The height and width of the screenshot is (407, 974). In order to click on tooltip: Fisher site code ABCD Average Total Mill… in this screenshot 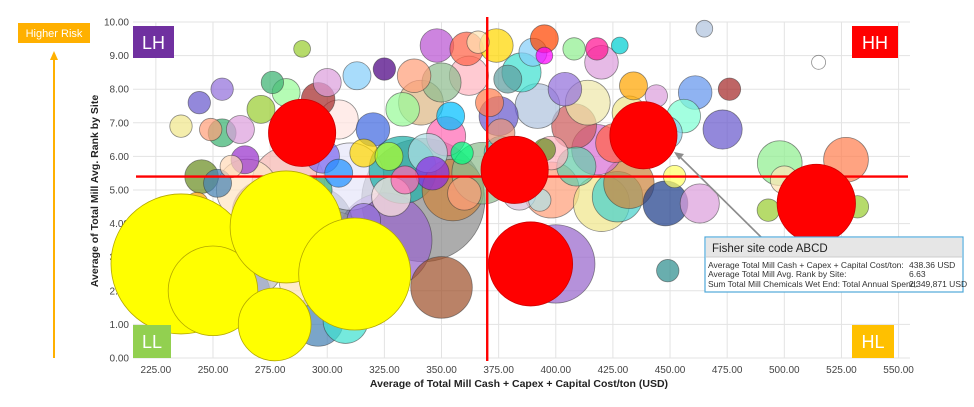, I will do `click(835, 264)`.